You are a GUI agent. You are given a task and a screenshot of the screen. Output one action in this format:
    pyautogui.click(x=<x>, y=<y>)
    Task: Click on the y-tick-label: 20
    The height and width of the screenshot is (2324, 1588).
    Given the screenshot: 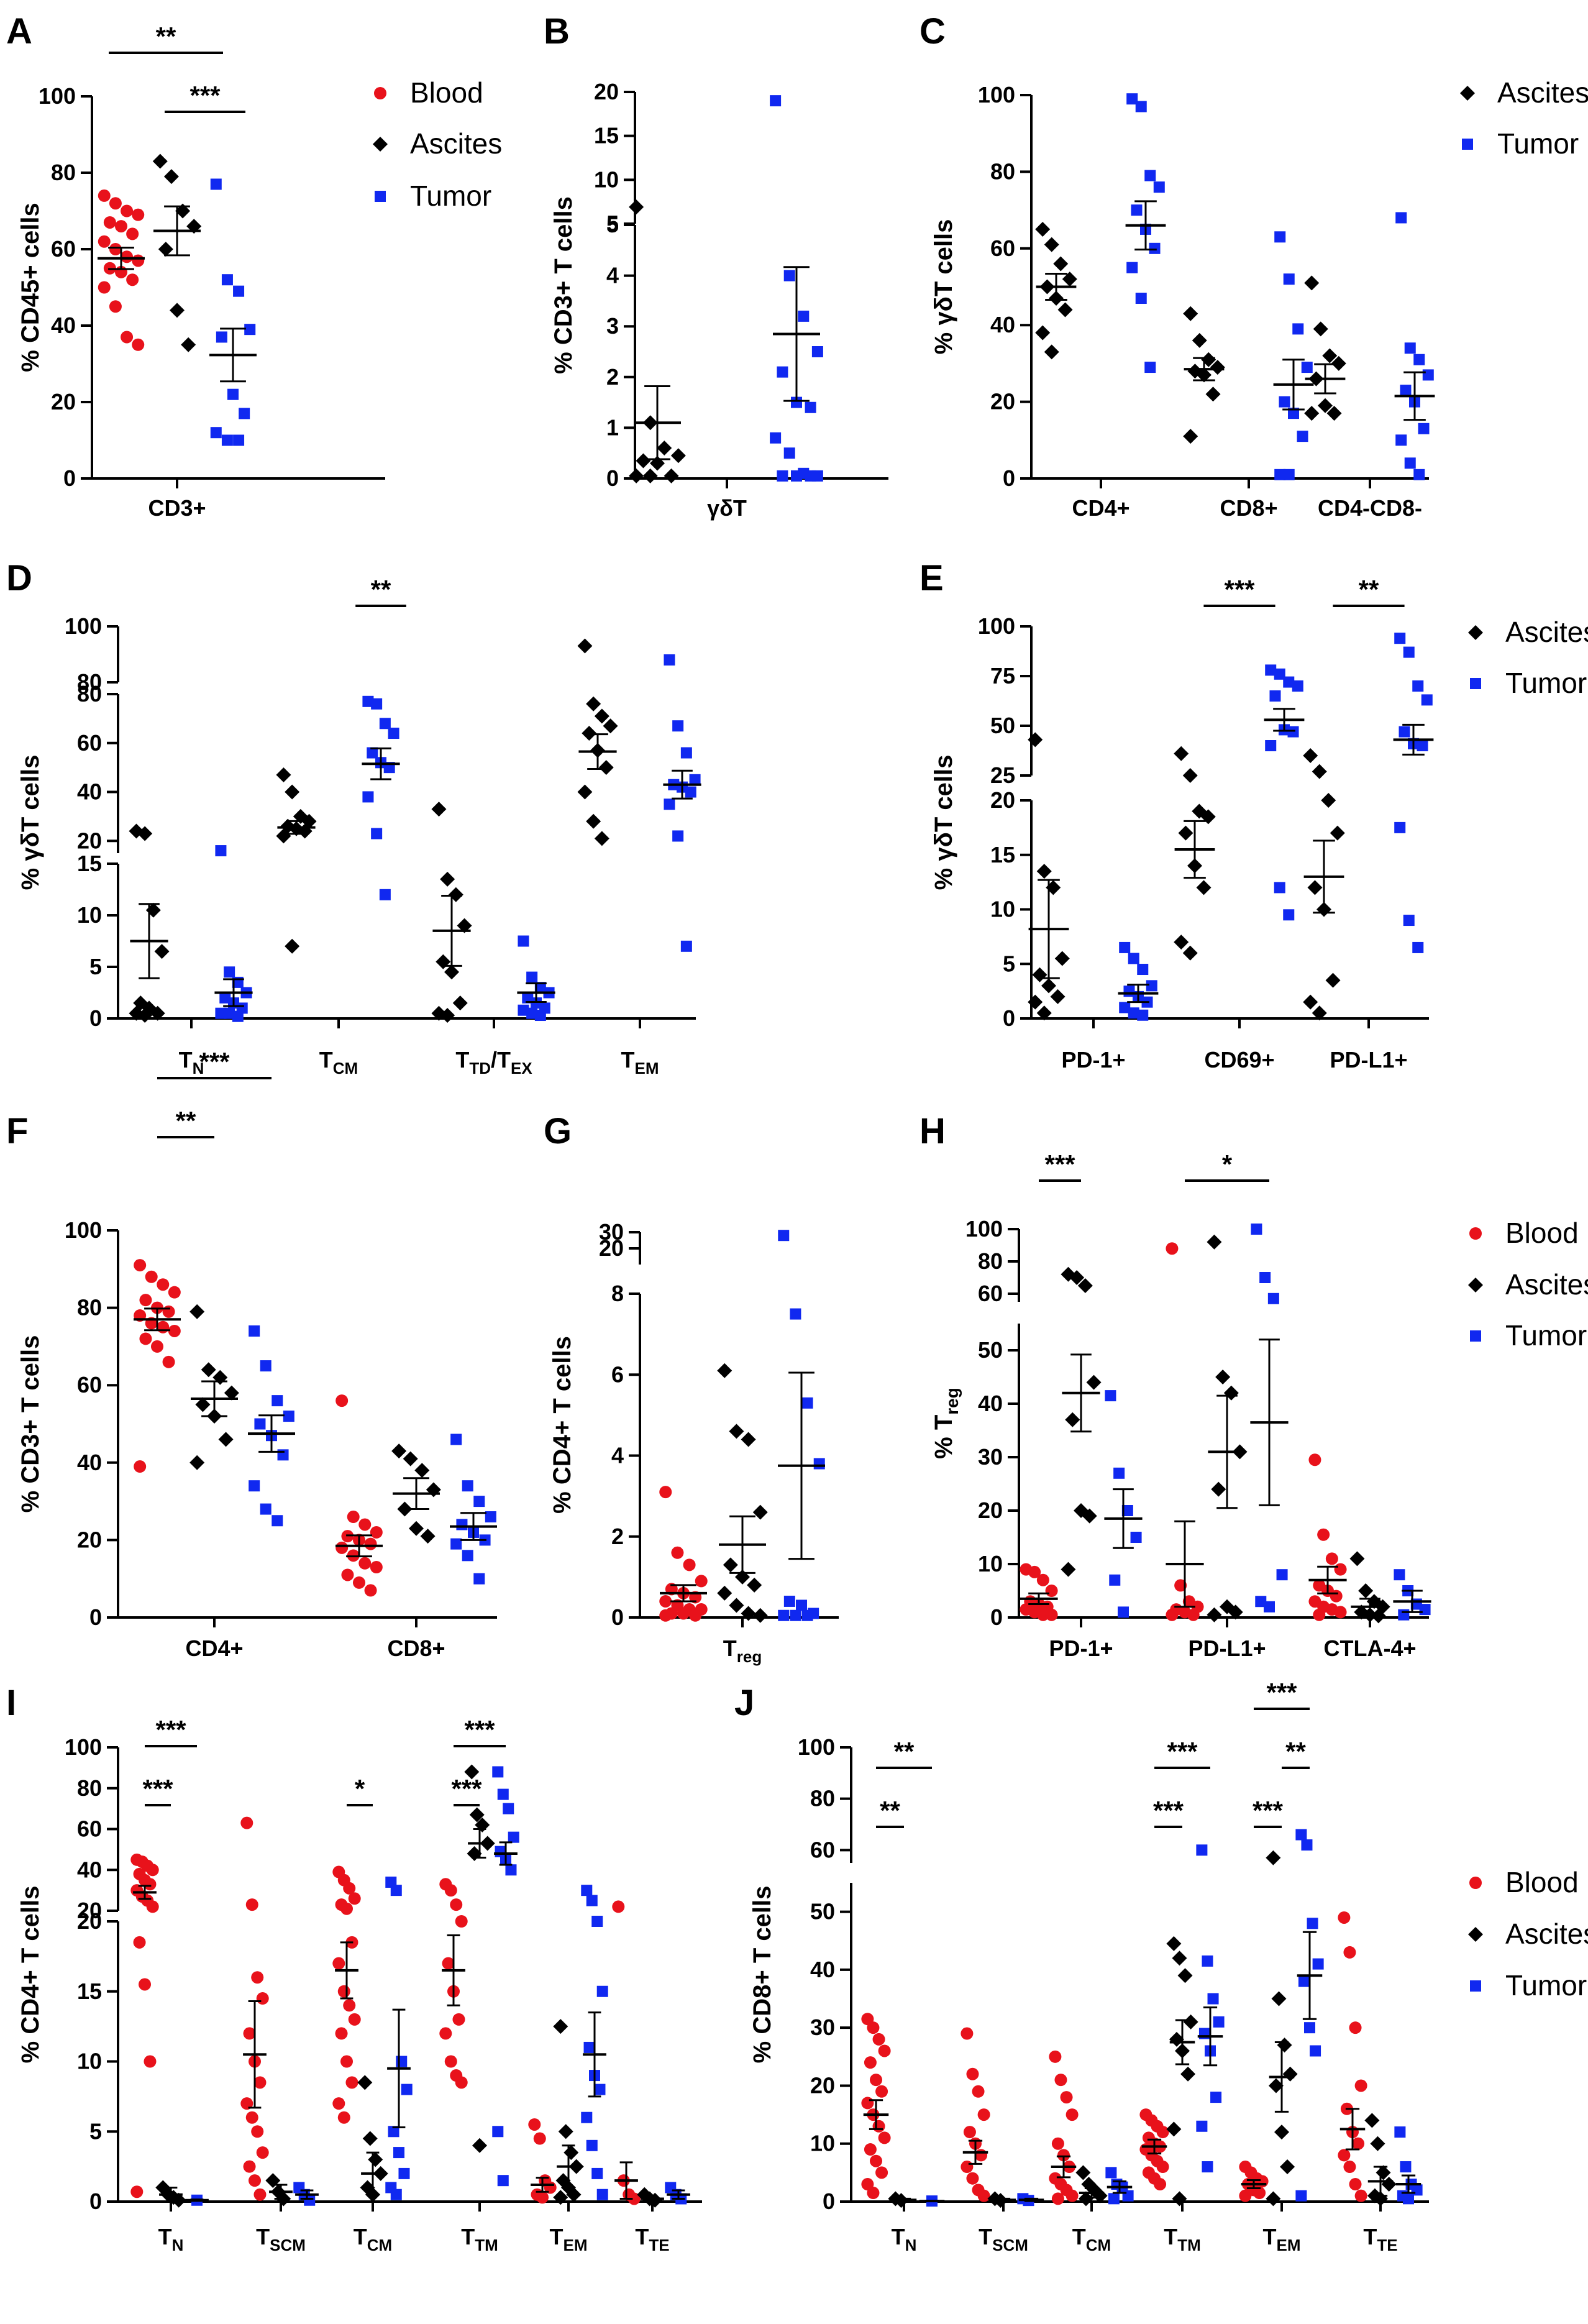 What is the action you would take?
    pyautogui.click(x=1002, y=401)
    